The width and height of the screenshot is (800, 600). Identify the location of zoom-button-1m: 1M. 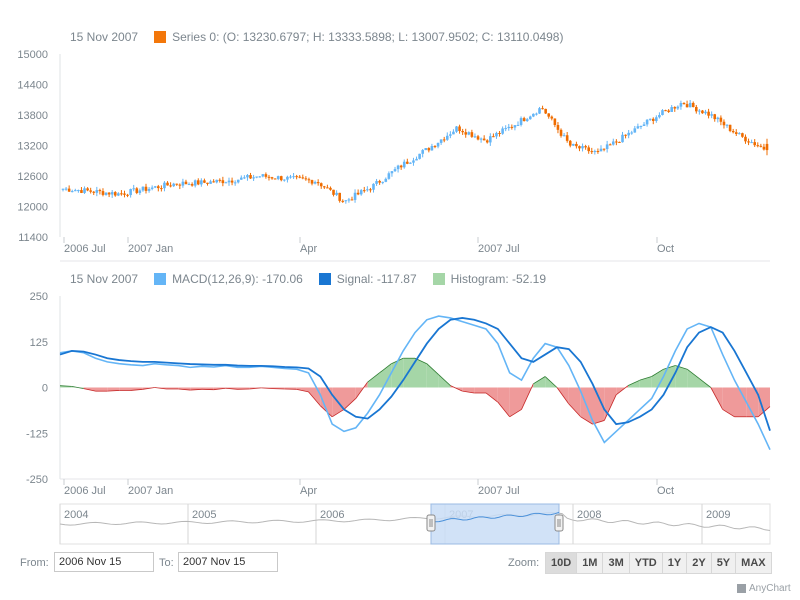
(589, 563).